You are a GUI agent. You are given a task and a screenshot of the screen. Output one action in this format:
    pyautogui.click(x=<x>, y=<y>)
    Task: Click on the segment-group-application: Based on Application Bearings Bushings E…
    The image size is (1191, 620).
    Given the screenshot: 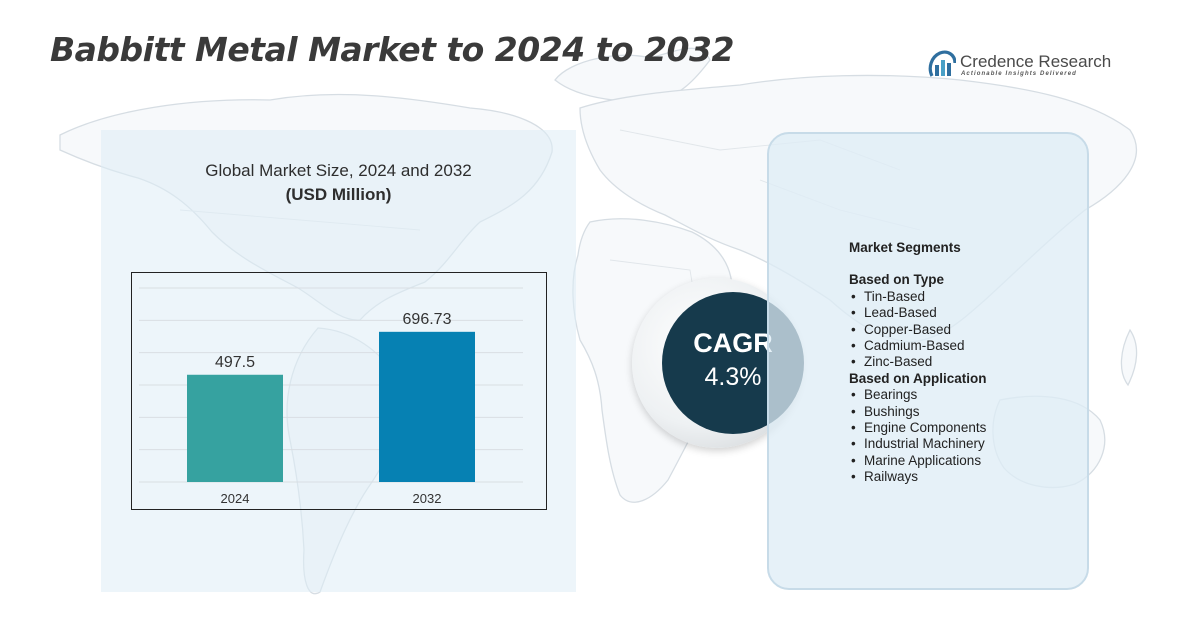 What is the action you would take?
    pyautogui.click(x=918, y=428)
    